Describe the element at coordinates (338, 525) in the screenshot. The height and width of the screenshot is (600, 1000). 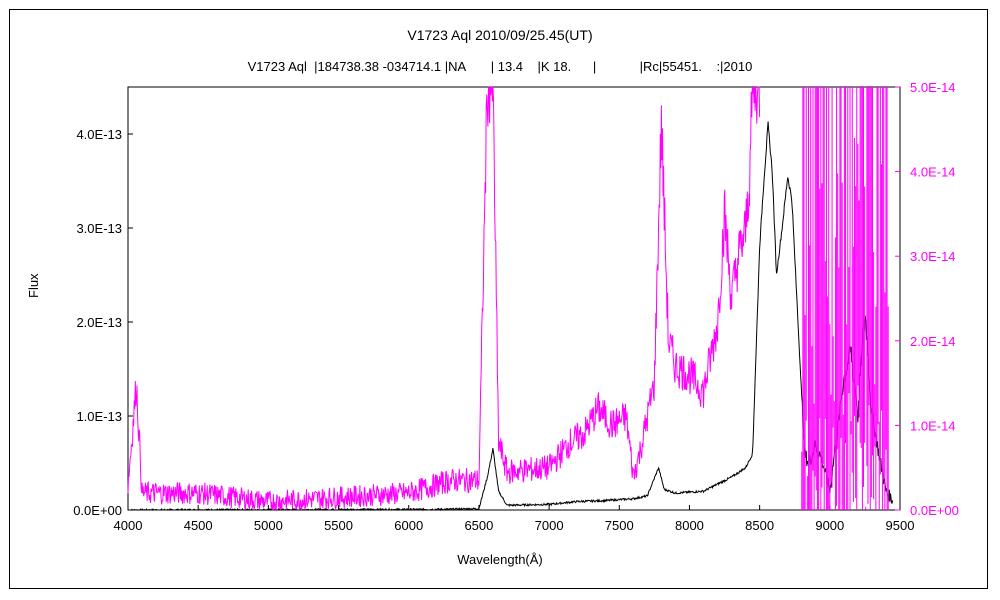
I see `x-tick-label: 5500` at that location.